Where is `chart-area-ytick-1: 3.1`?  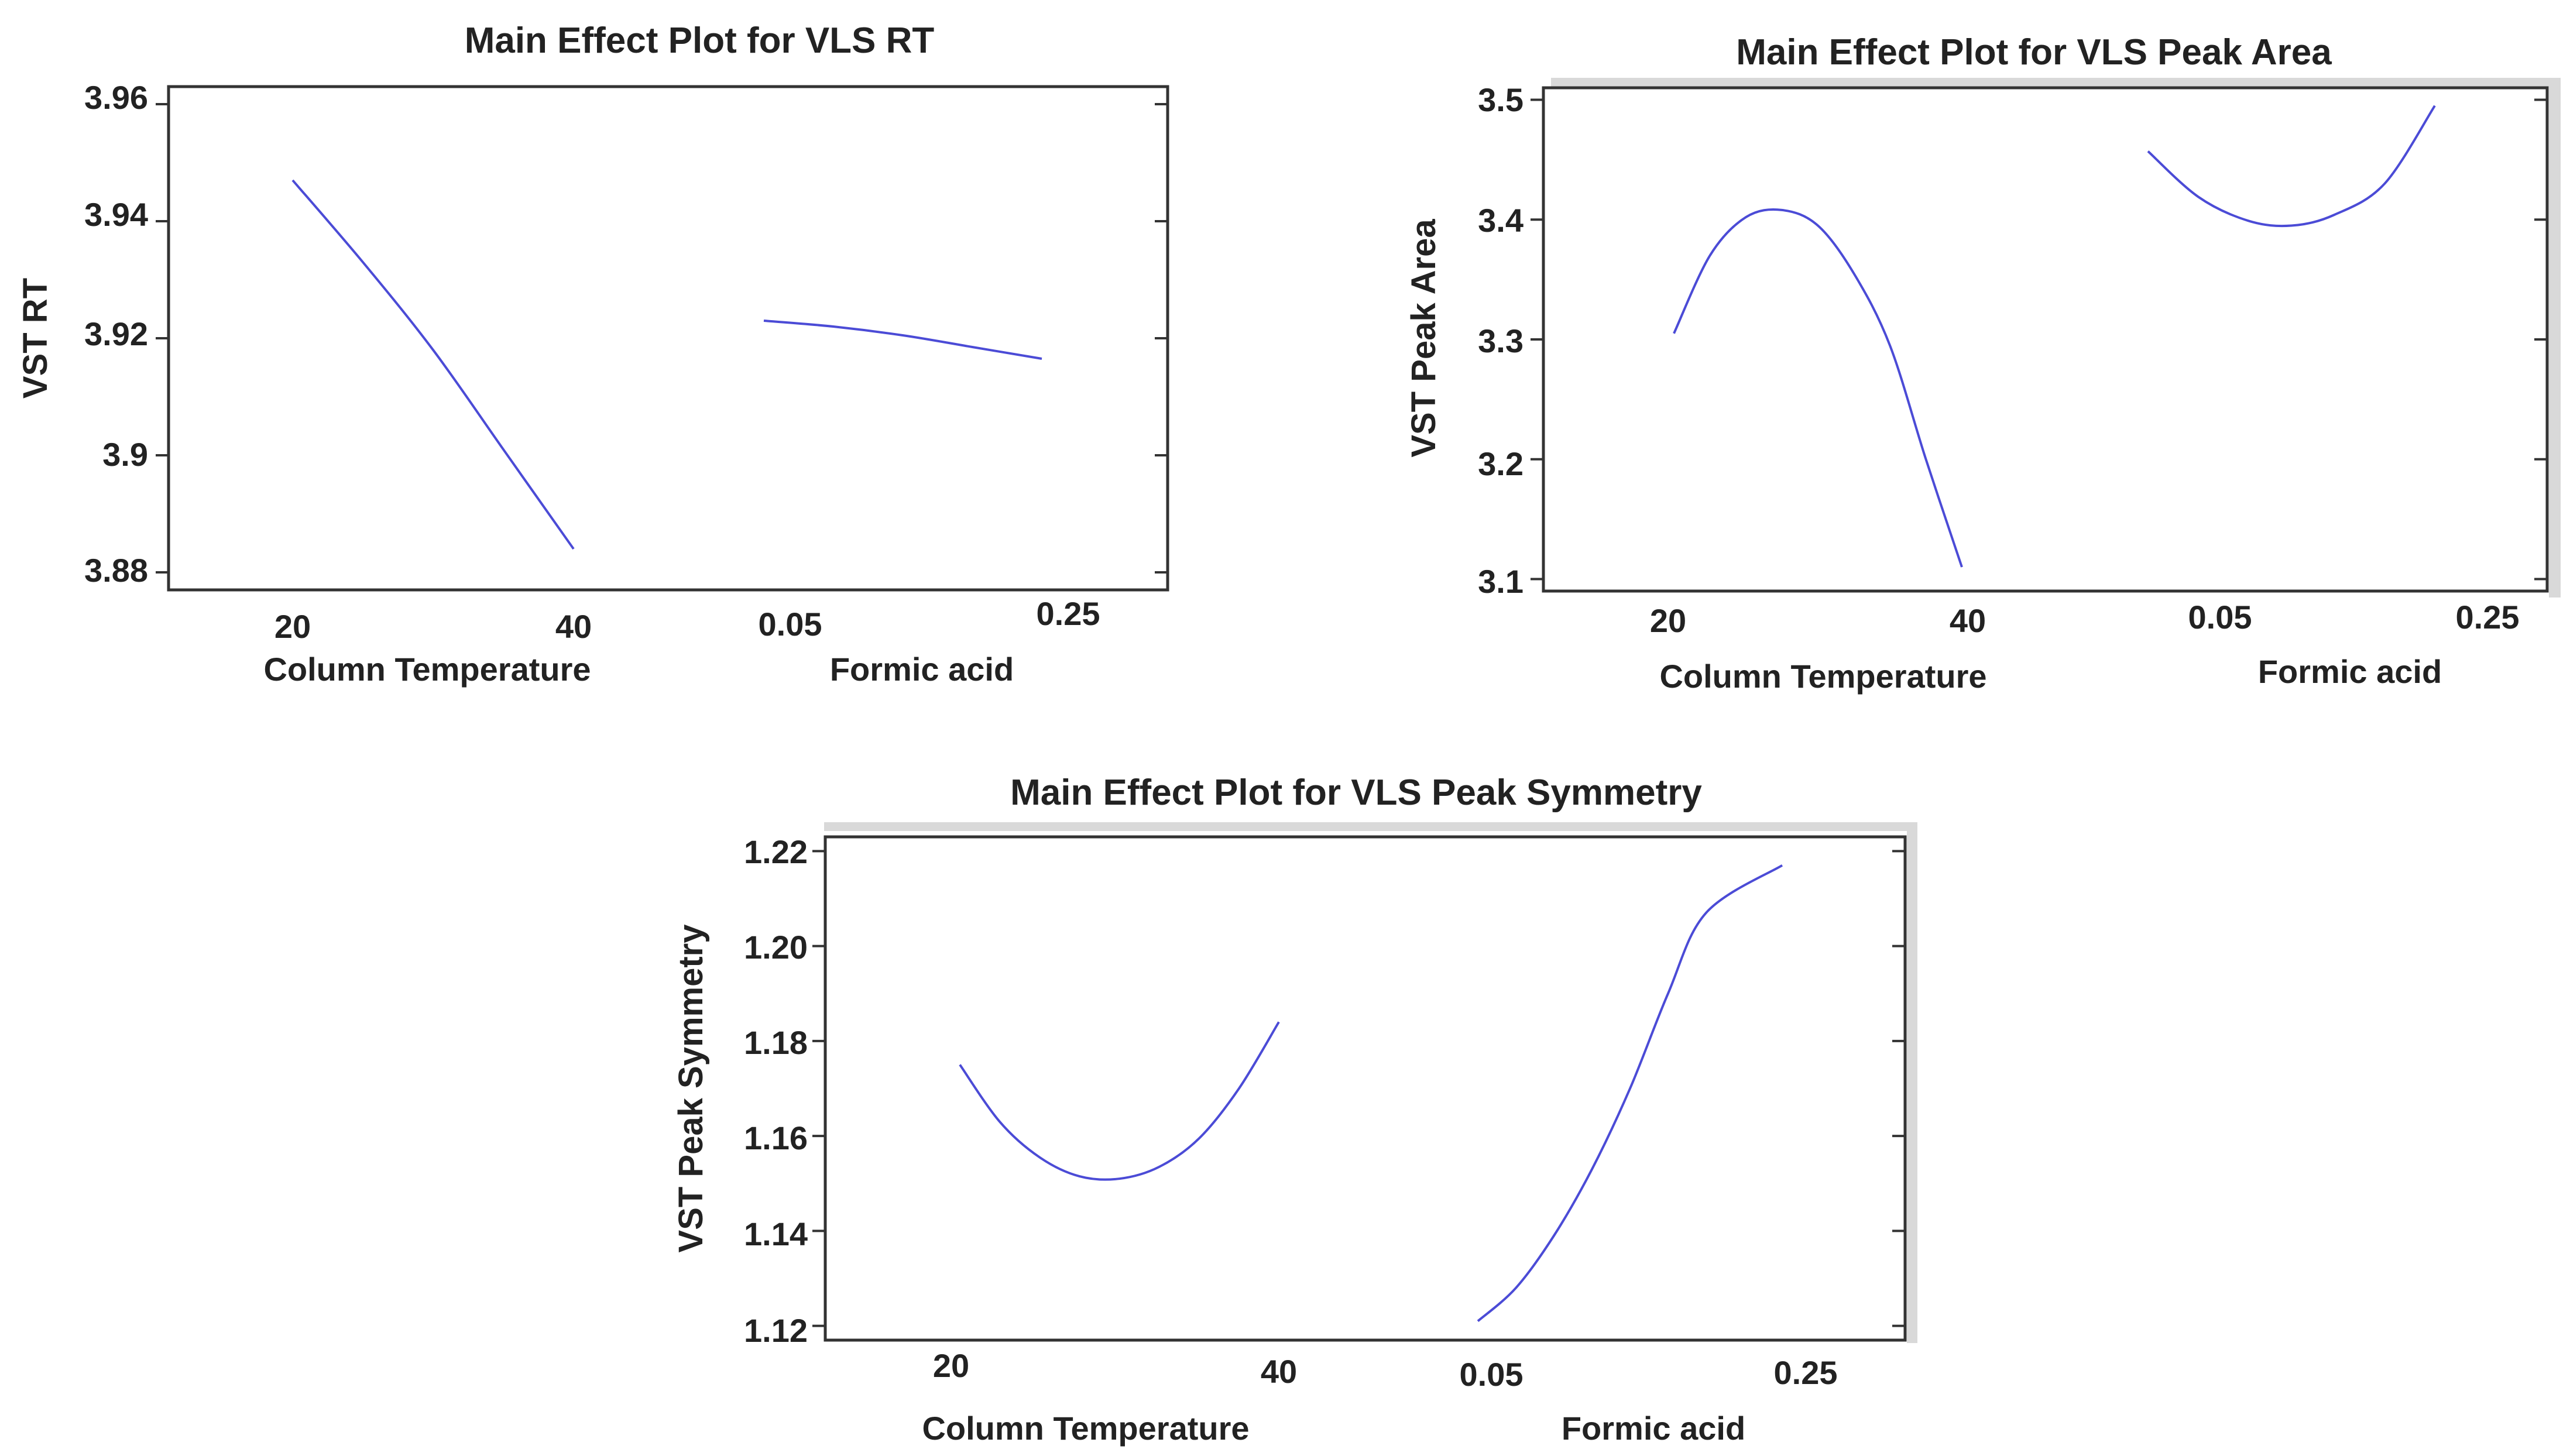 chart-area-ytick-1: 3.1 is located at coordinates (1501, 581).